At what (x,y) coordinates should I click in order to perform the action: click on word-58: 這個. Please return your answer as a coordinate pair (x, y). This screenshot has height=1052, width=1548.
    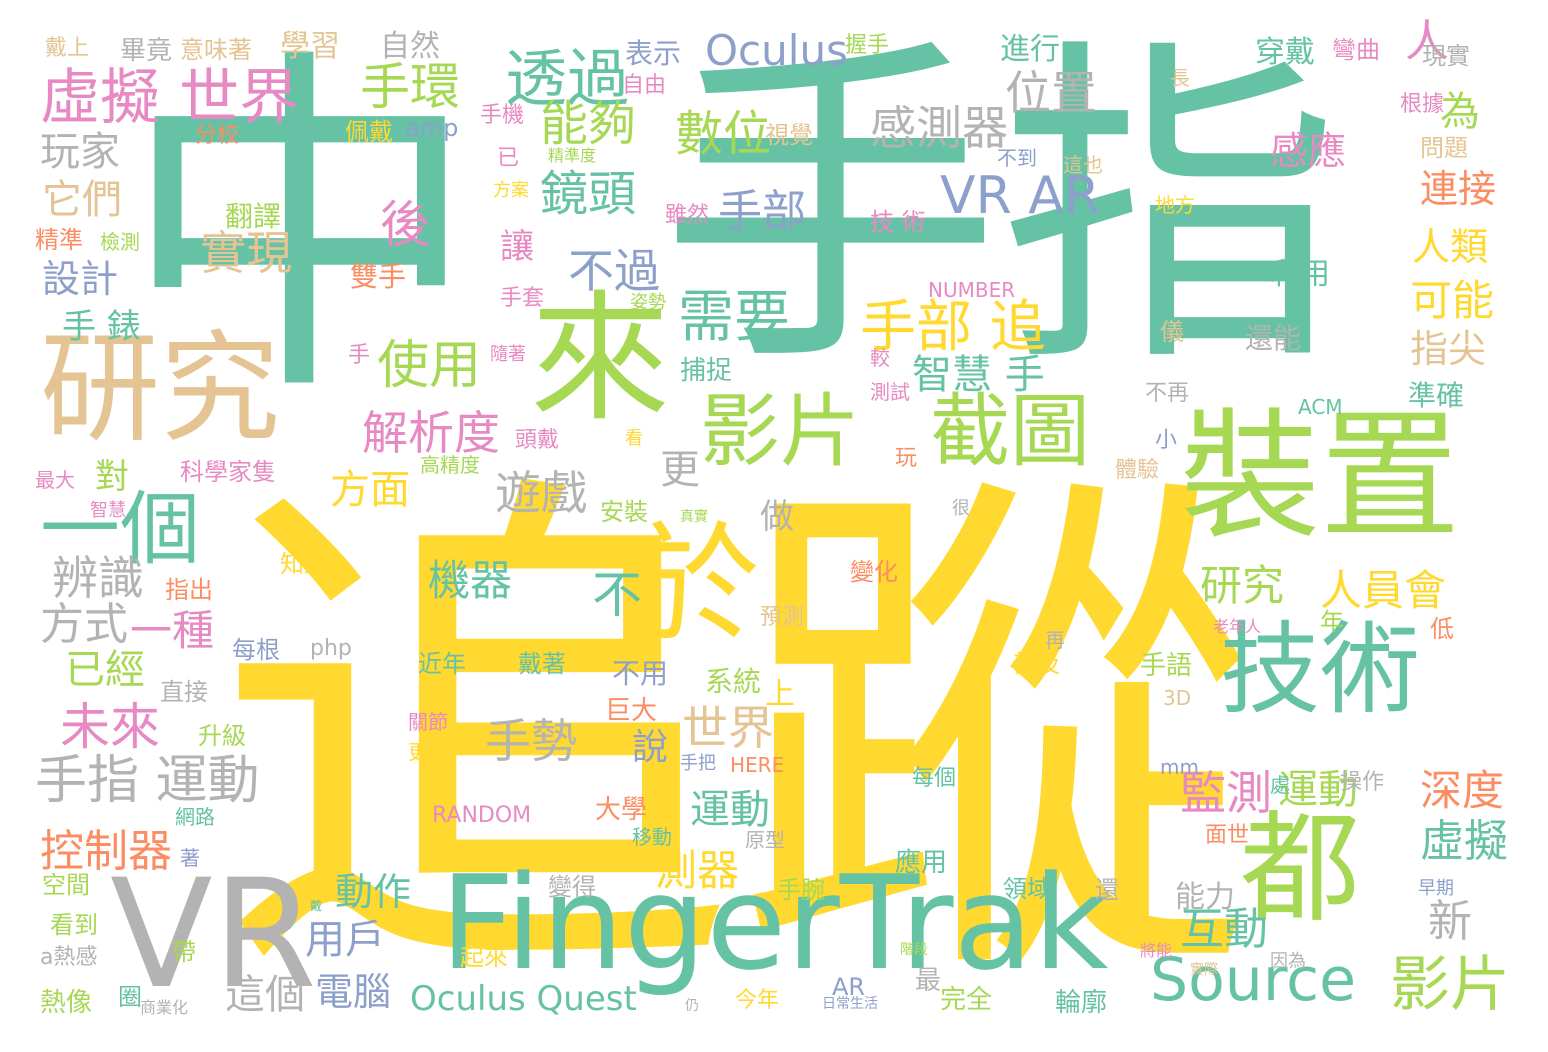
    Looking at the image, I should click on (265, 995).